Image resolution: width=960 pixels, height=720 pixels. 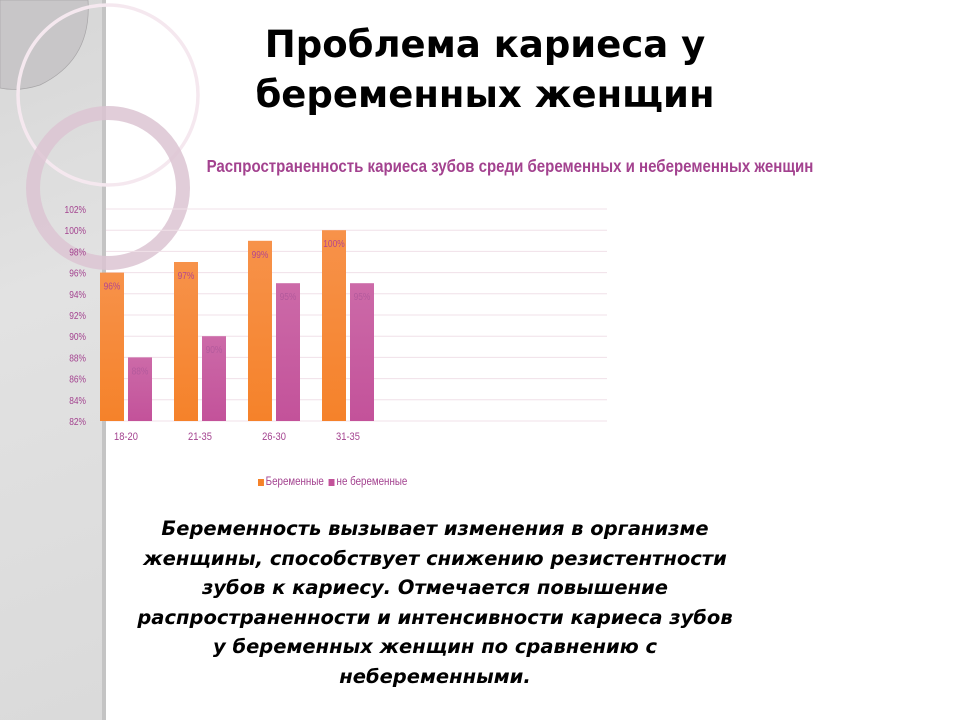 I want to click on legend-swatch-non-pregnant, so click(x=331, y=482).